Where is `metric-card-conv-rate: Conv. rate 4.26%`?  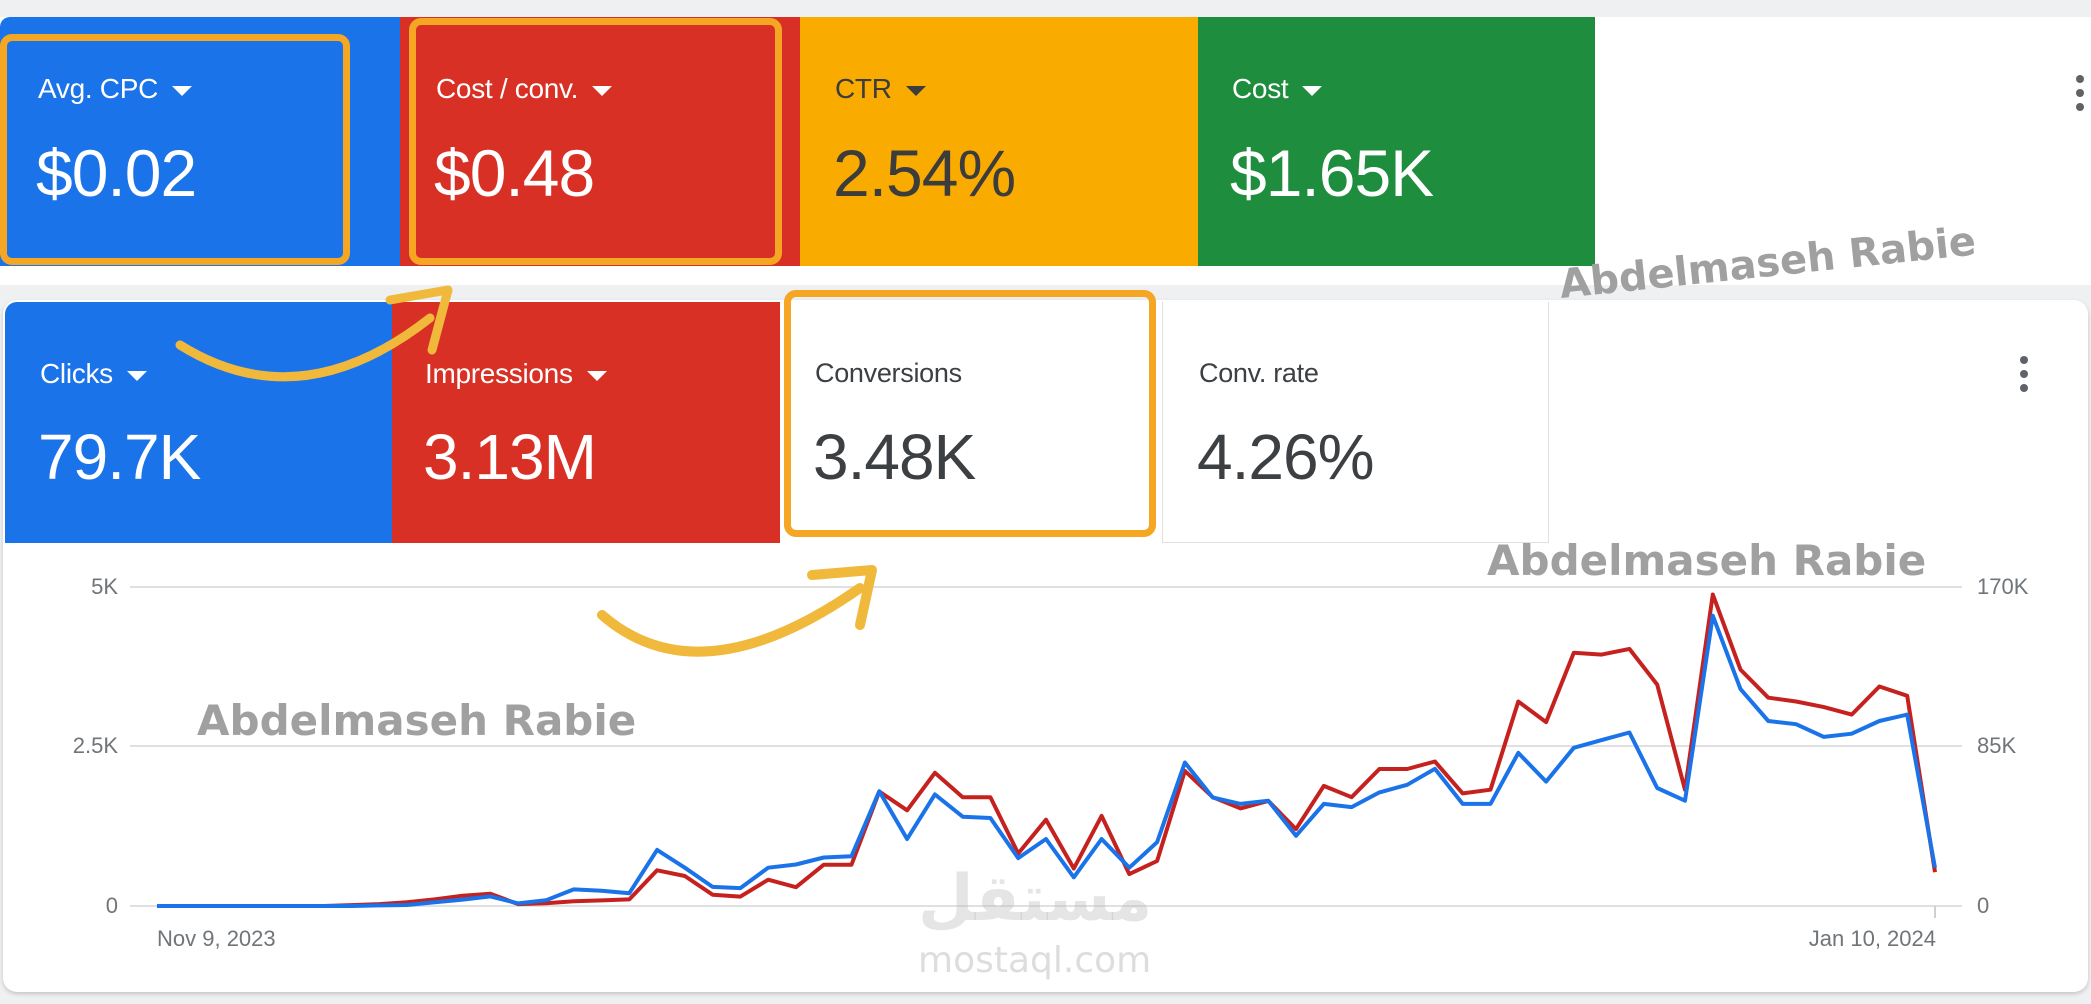
metric-card-conv-rate: Conv. rate 4.26% is located at coordinates (1356, 422).